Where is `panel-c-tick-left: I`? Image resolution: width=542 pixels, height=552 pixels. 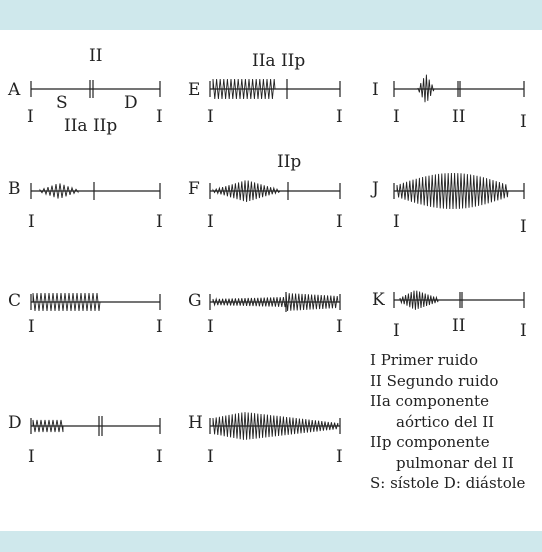 panel-c-tick-left: I is located at coordinates (31, 327).